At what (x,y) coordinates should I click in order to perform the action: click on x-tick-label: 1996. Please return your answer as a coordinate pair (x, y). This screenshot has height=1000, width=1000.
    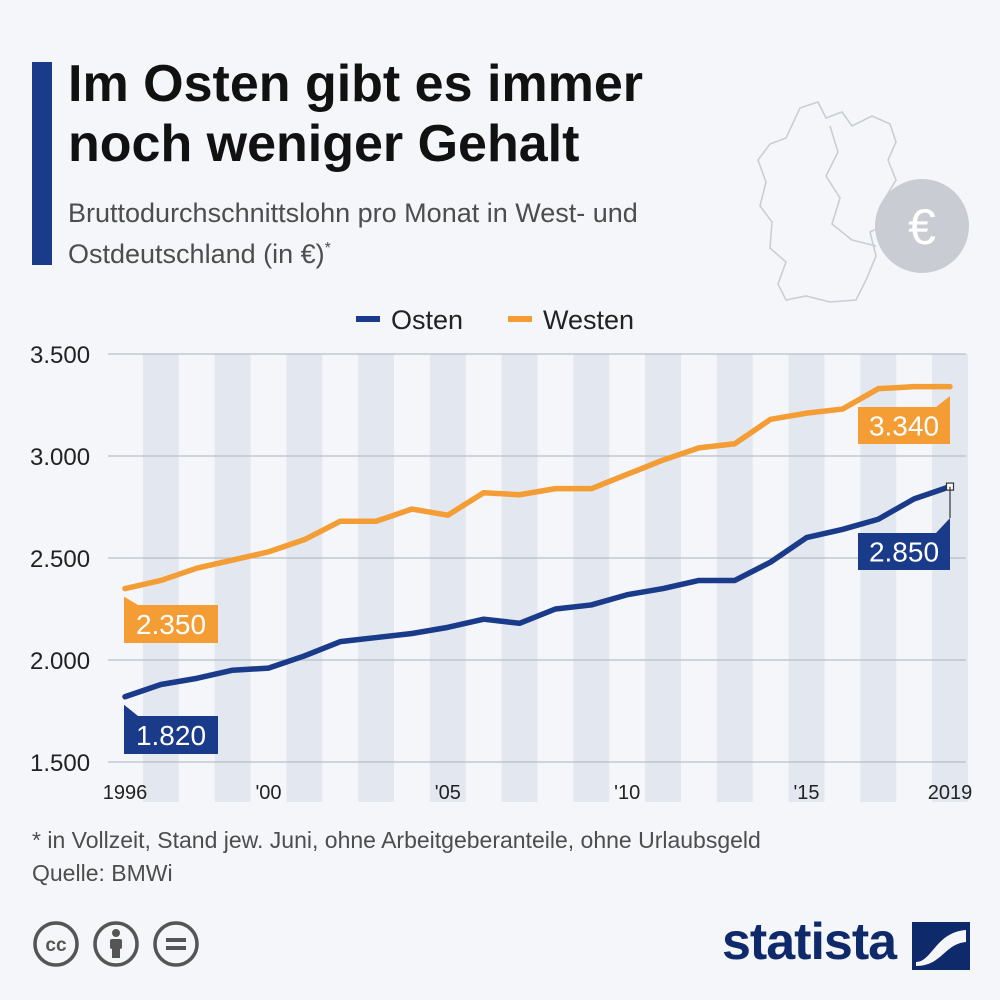
    Looking at the image, I should click on (125, 793).